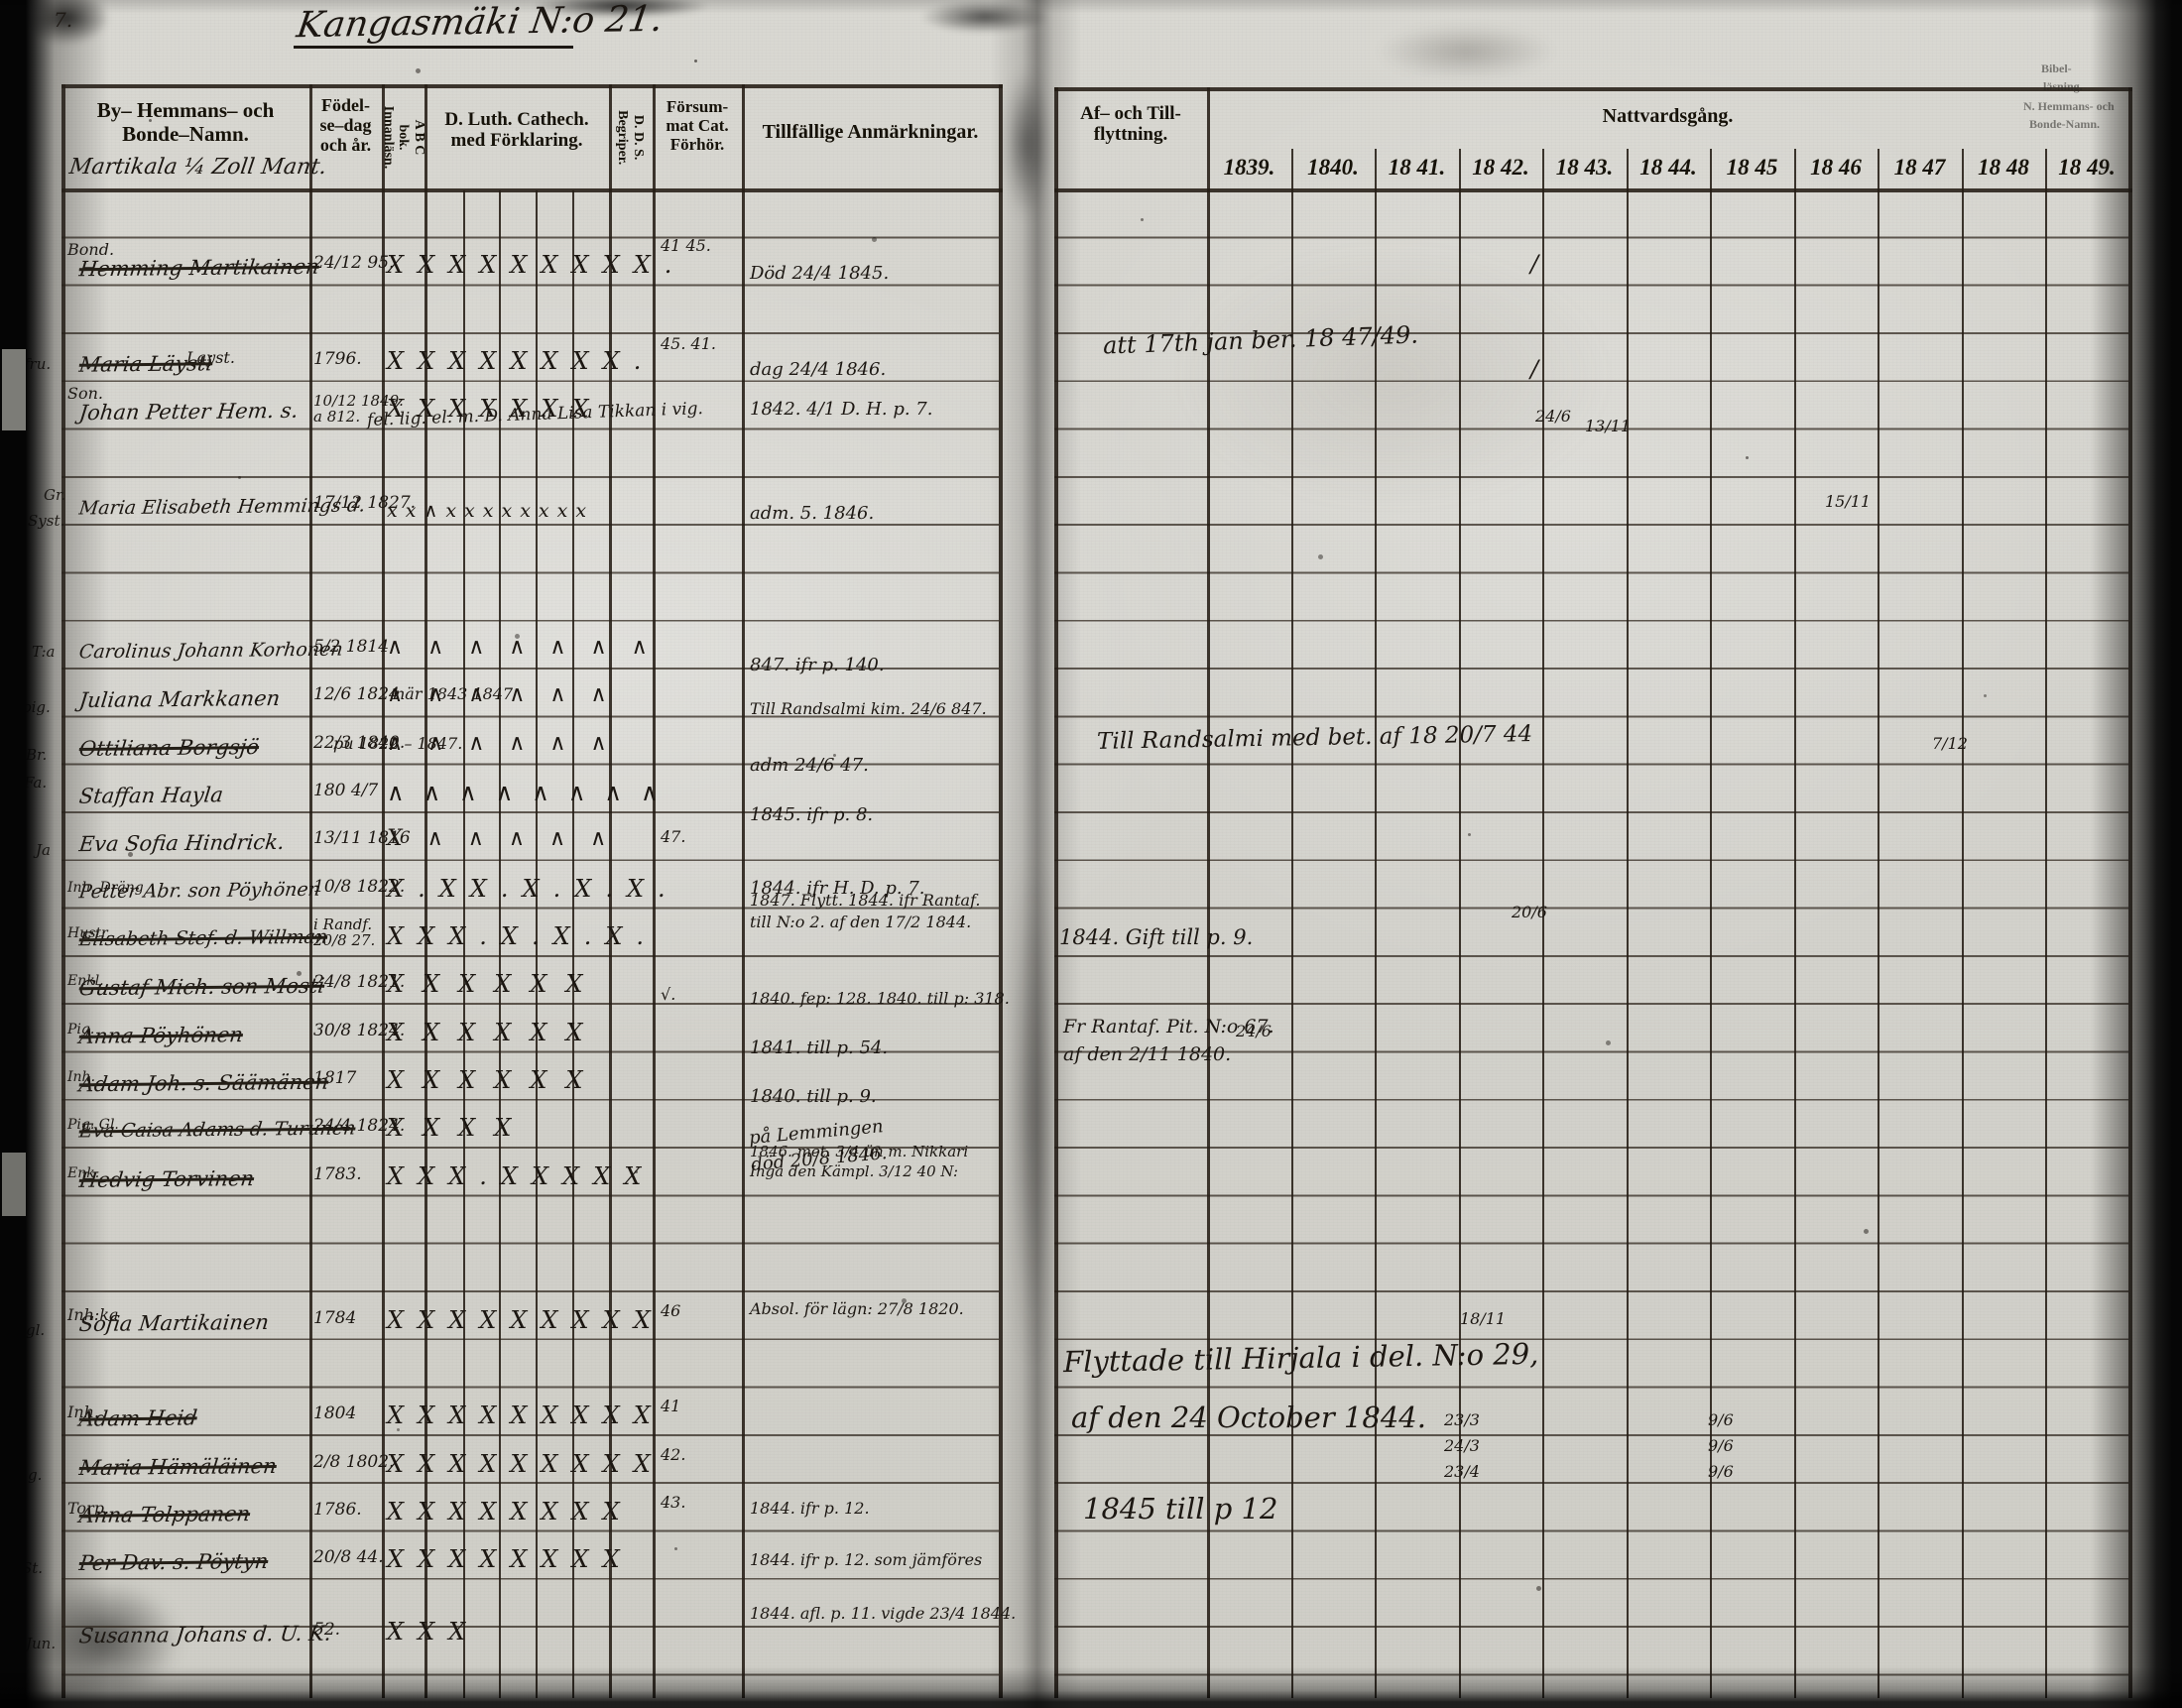 The height and width of the screenshot is (1708, 2182). I want to click on year-label-1847: 18 47, so click(1919, 167).